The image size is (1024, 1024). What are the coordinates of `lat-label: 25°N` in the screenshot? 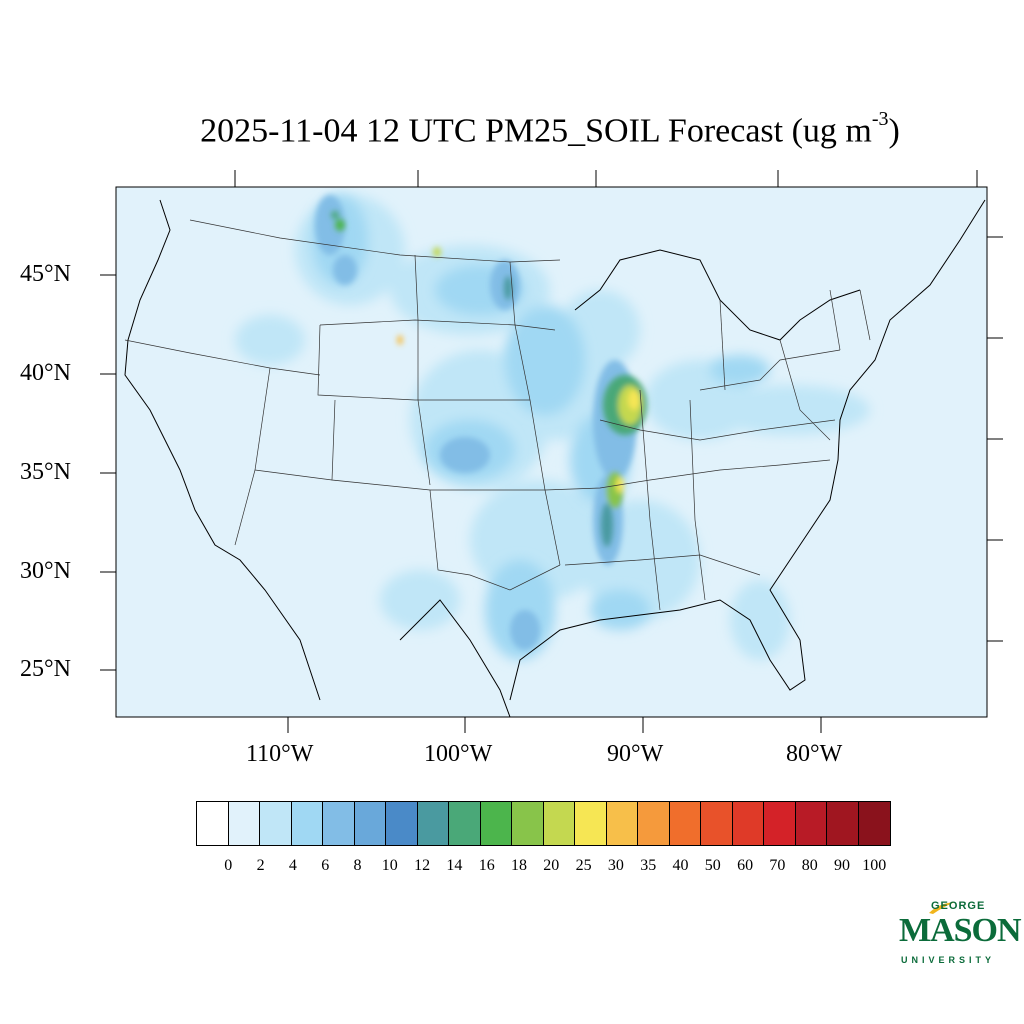 It's located at (45, 669).